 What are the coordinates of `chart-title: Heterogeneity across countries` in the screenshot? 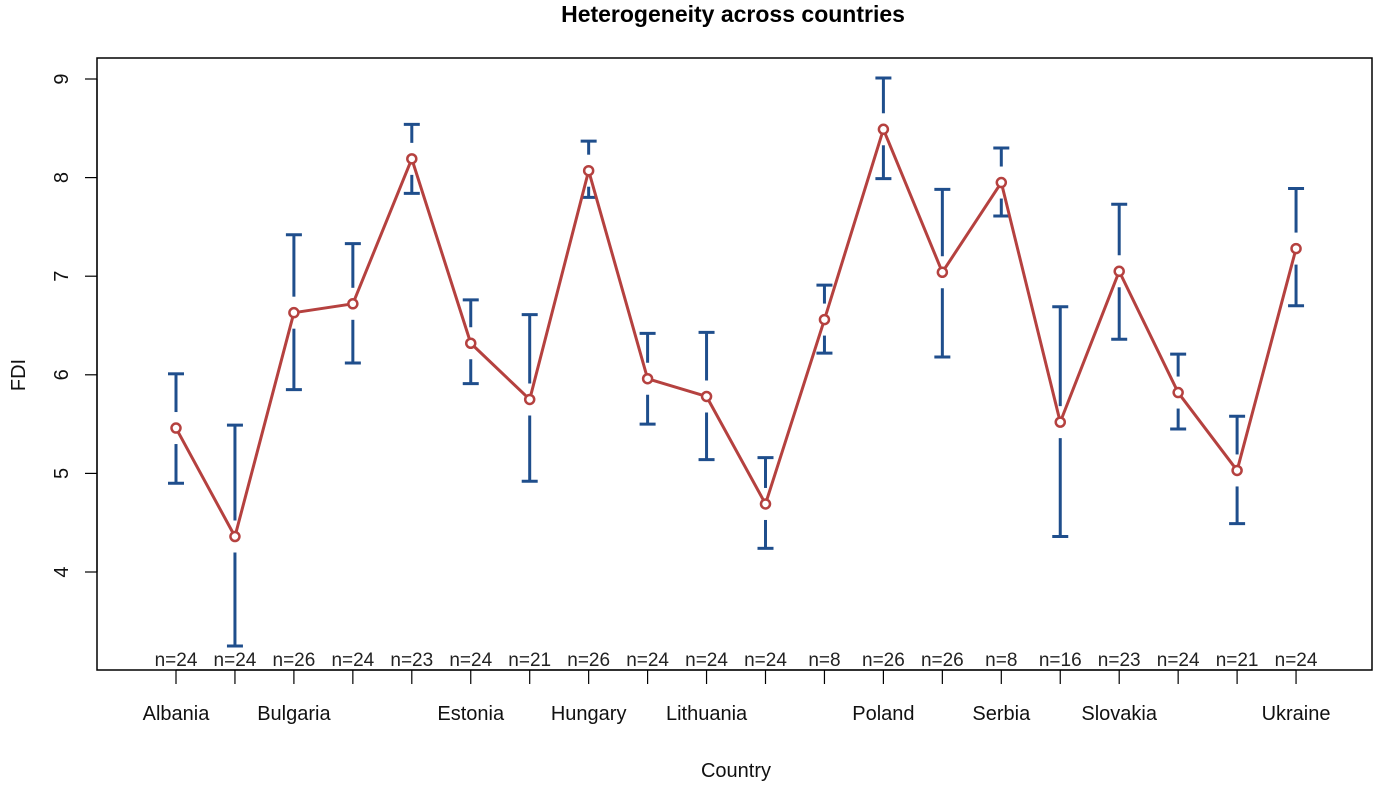 It's located at (733, 14).